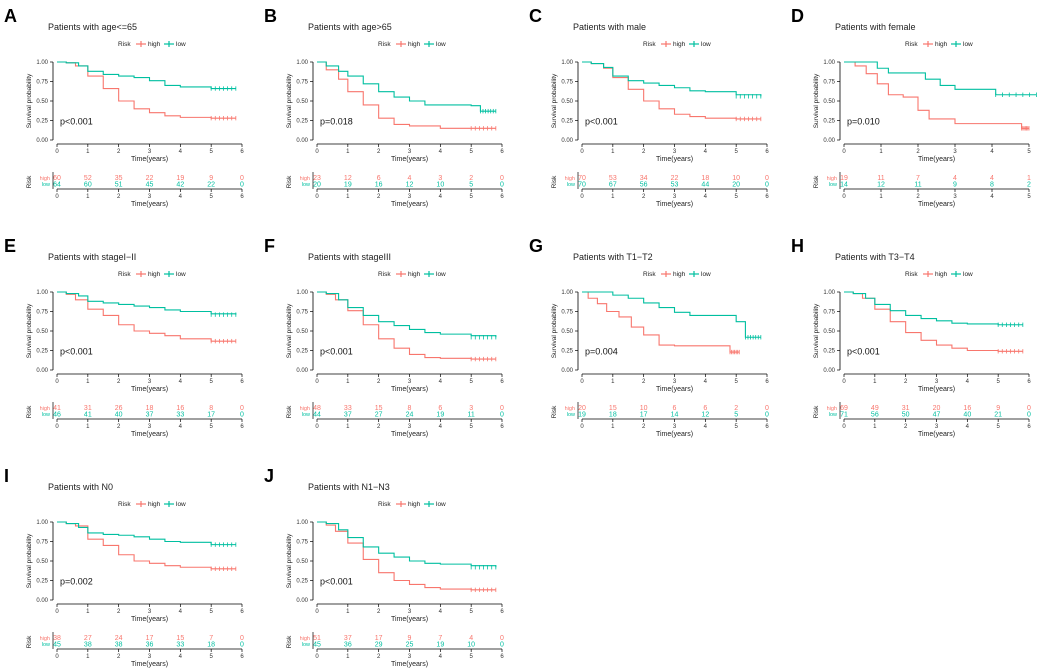 The height and width of the screenshot is (670, 1045). What do you see at coordinates (875, 415) in the screenshot?
I see `risk-count-low: 56` at bounding box center [875, 415].